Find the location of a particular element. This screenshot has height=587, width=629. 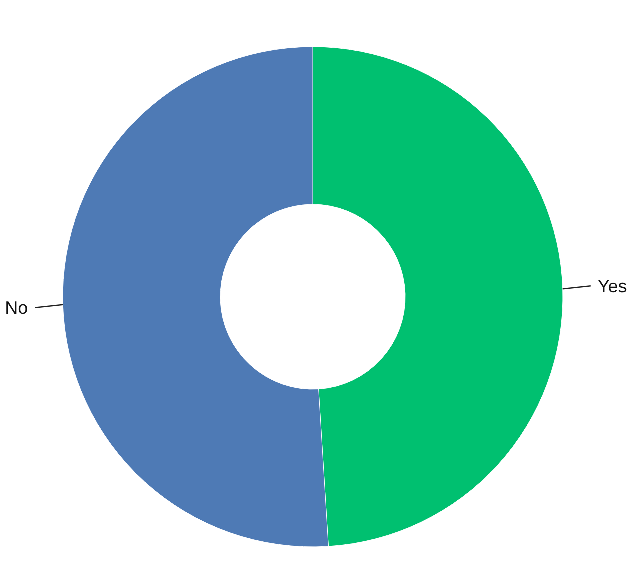

slice-label: No is located at coordinates (16, 308).